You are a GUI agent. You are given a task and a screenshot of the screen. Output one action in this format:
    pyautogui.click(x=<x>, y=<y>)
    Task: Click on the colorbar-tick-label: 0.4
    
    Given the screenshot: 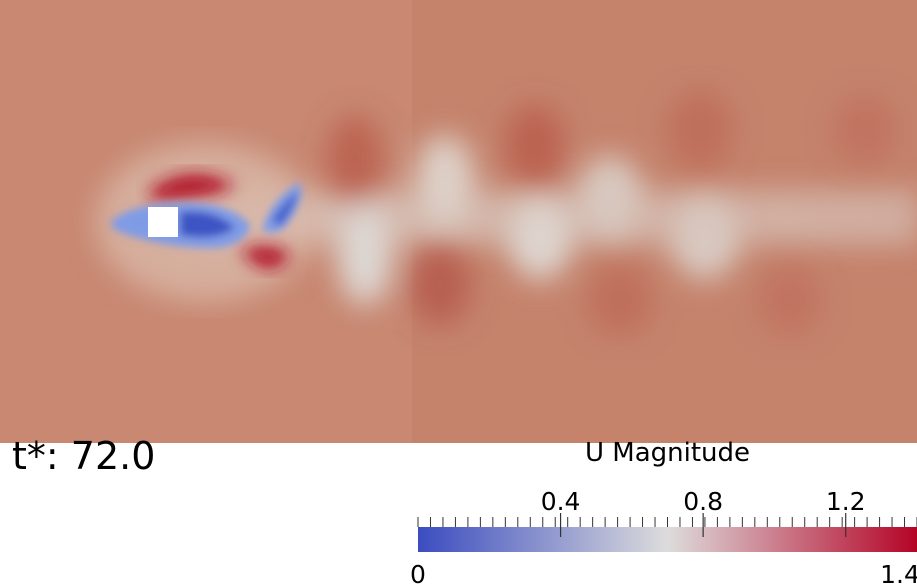 What is the action you would take?
    pyautogui.click(x=561, y=501)
    